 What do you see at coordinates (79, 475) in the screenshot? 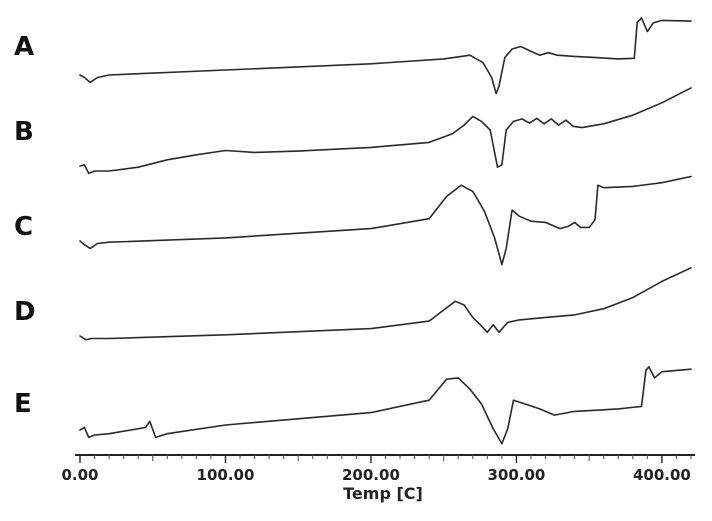
I see `x-tick-label: 0.00` at bounding box center [79, 475].